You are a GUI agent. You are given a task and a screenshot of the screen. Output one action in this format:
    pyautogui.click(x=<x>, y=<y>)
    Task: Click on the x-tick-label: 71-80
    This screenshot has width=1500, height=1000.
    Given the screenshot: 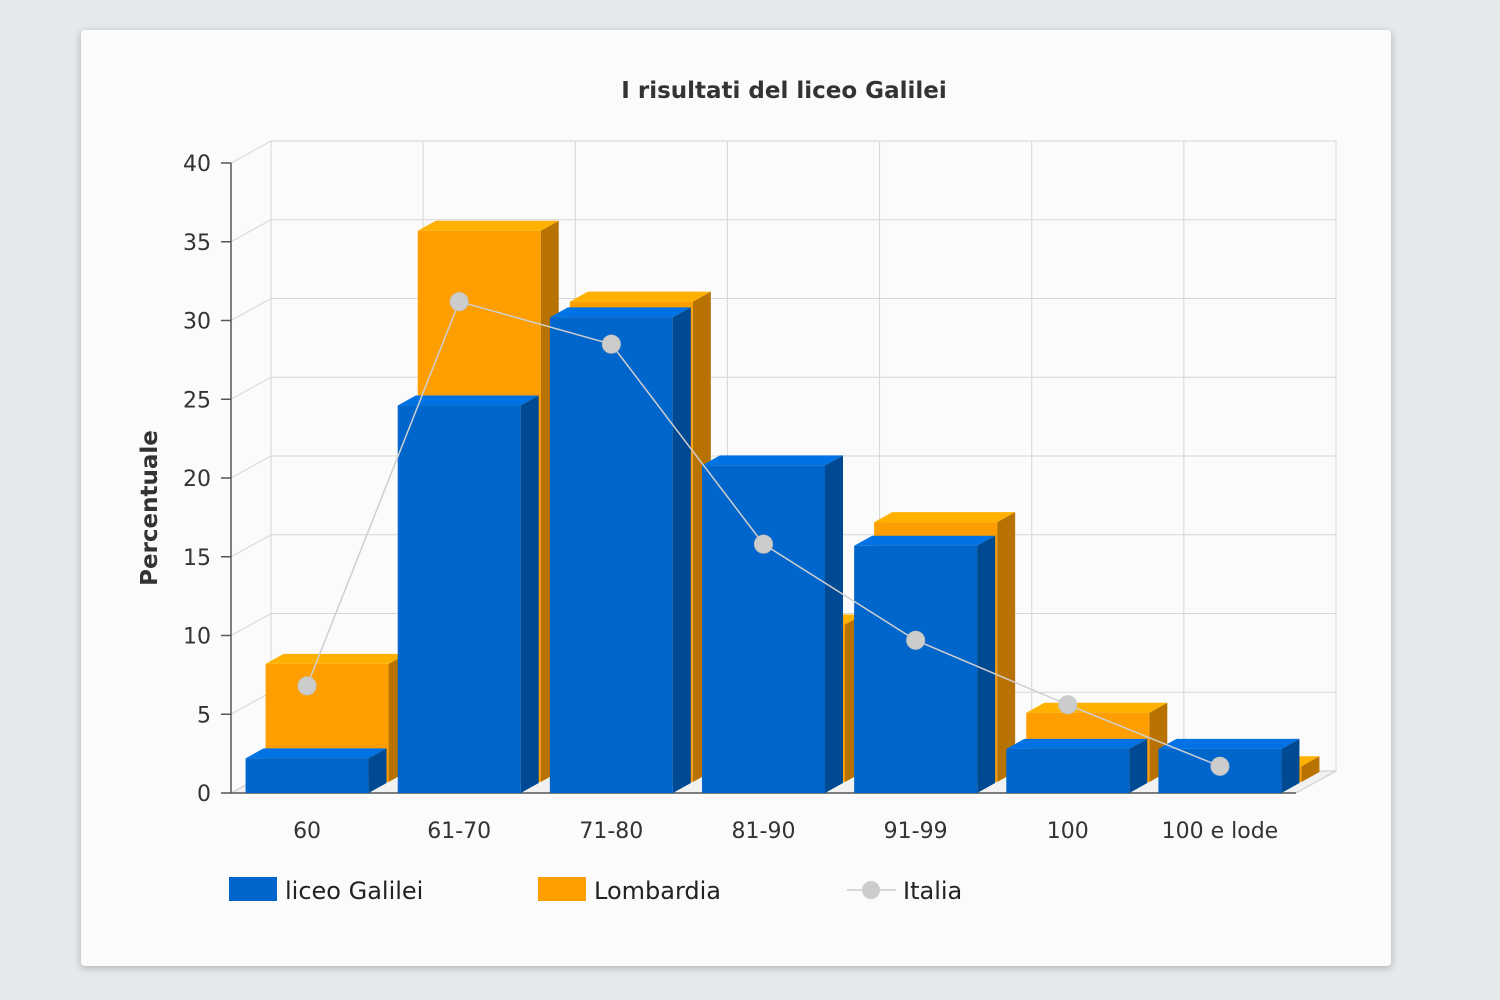 What is the action you would take?
    pyautogui.click(x=611, y=831)
    